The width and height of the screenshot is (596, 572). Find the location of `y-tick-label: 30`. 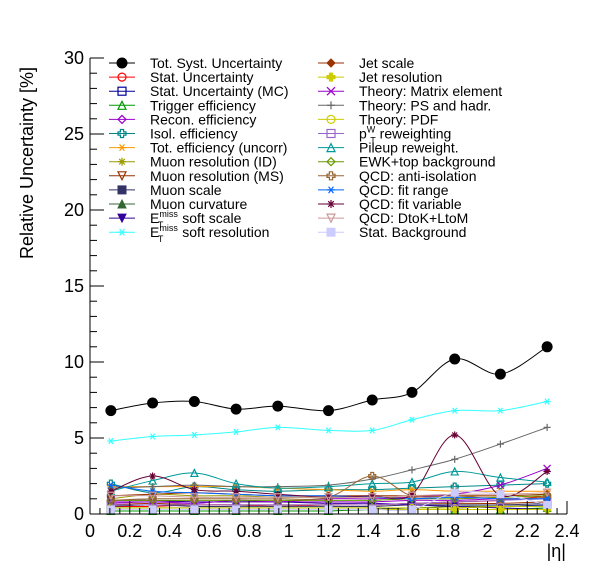

y-tick-label: 30 is located at coordinates (74, 58).